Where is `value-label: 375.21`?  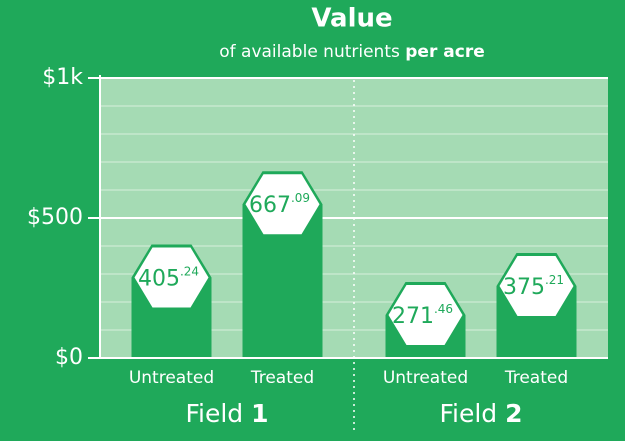 value-label: 375.21 is located at coordinates (533, 286).